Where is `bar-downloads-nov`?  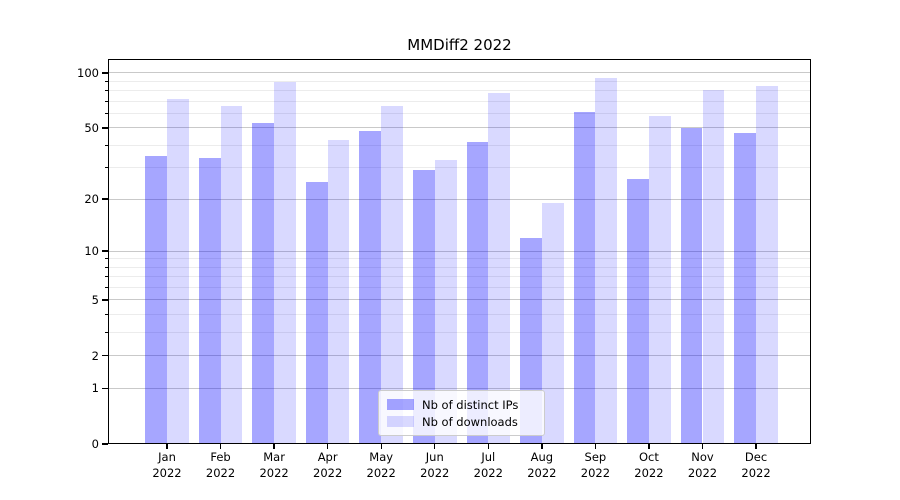
bar-downloads-nov is located at coordinates (713, 266).